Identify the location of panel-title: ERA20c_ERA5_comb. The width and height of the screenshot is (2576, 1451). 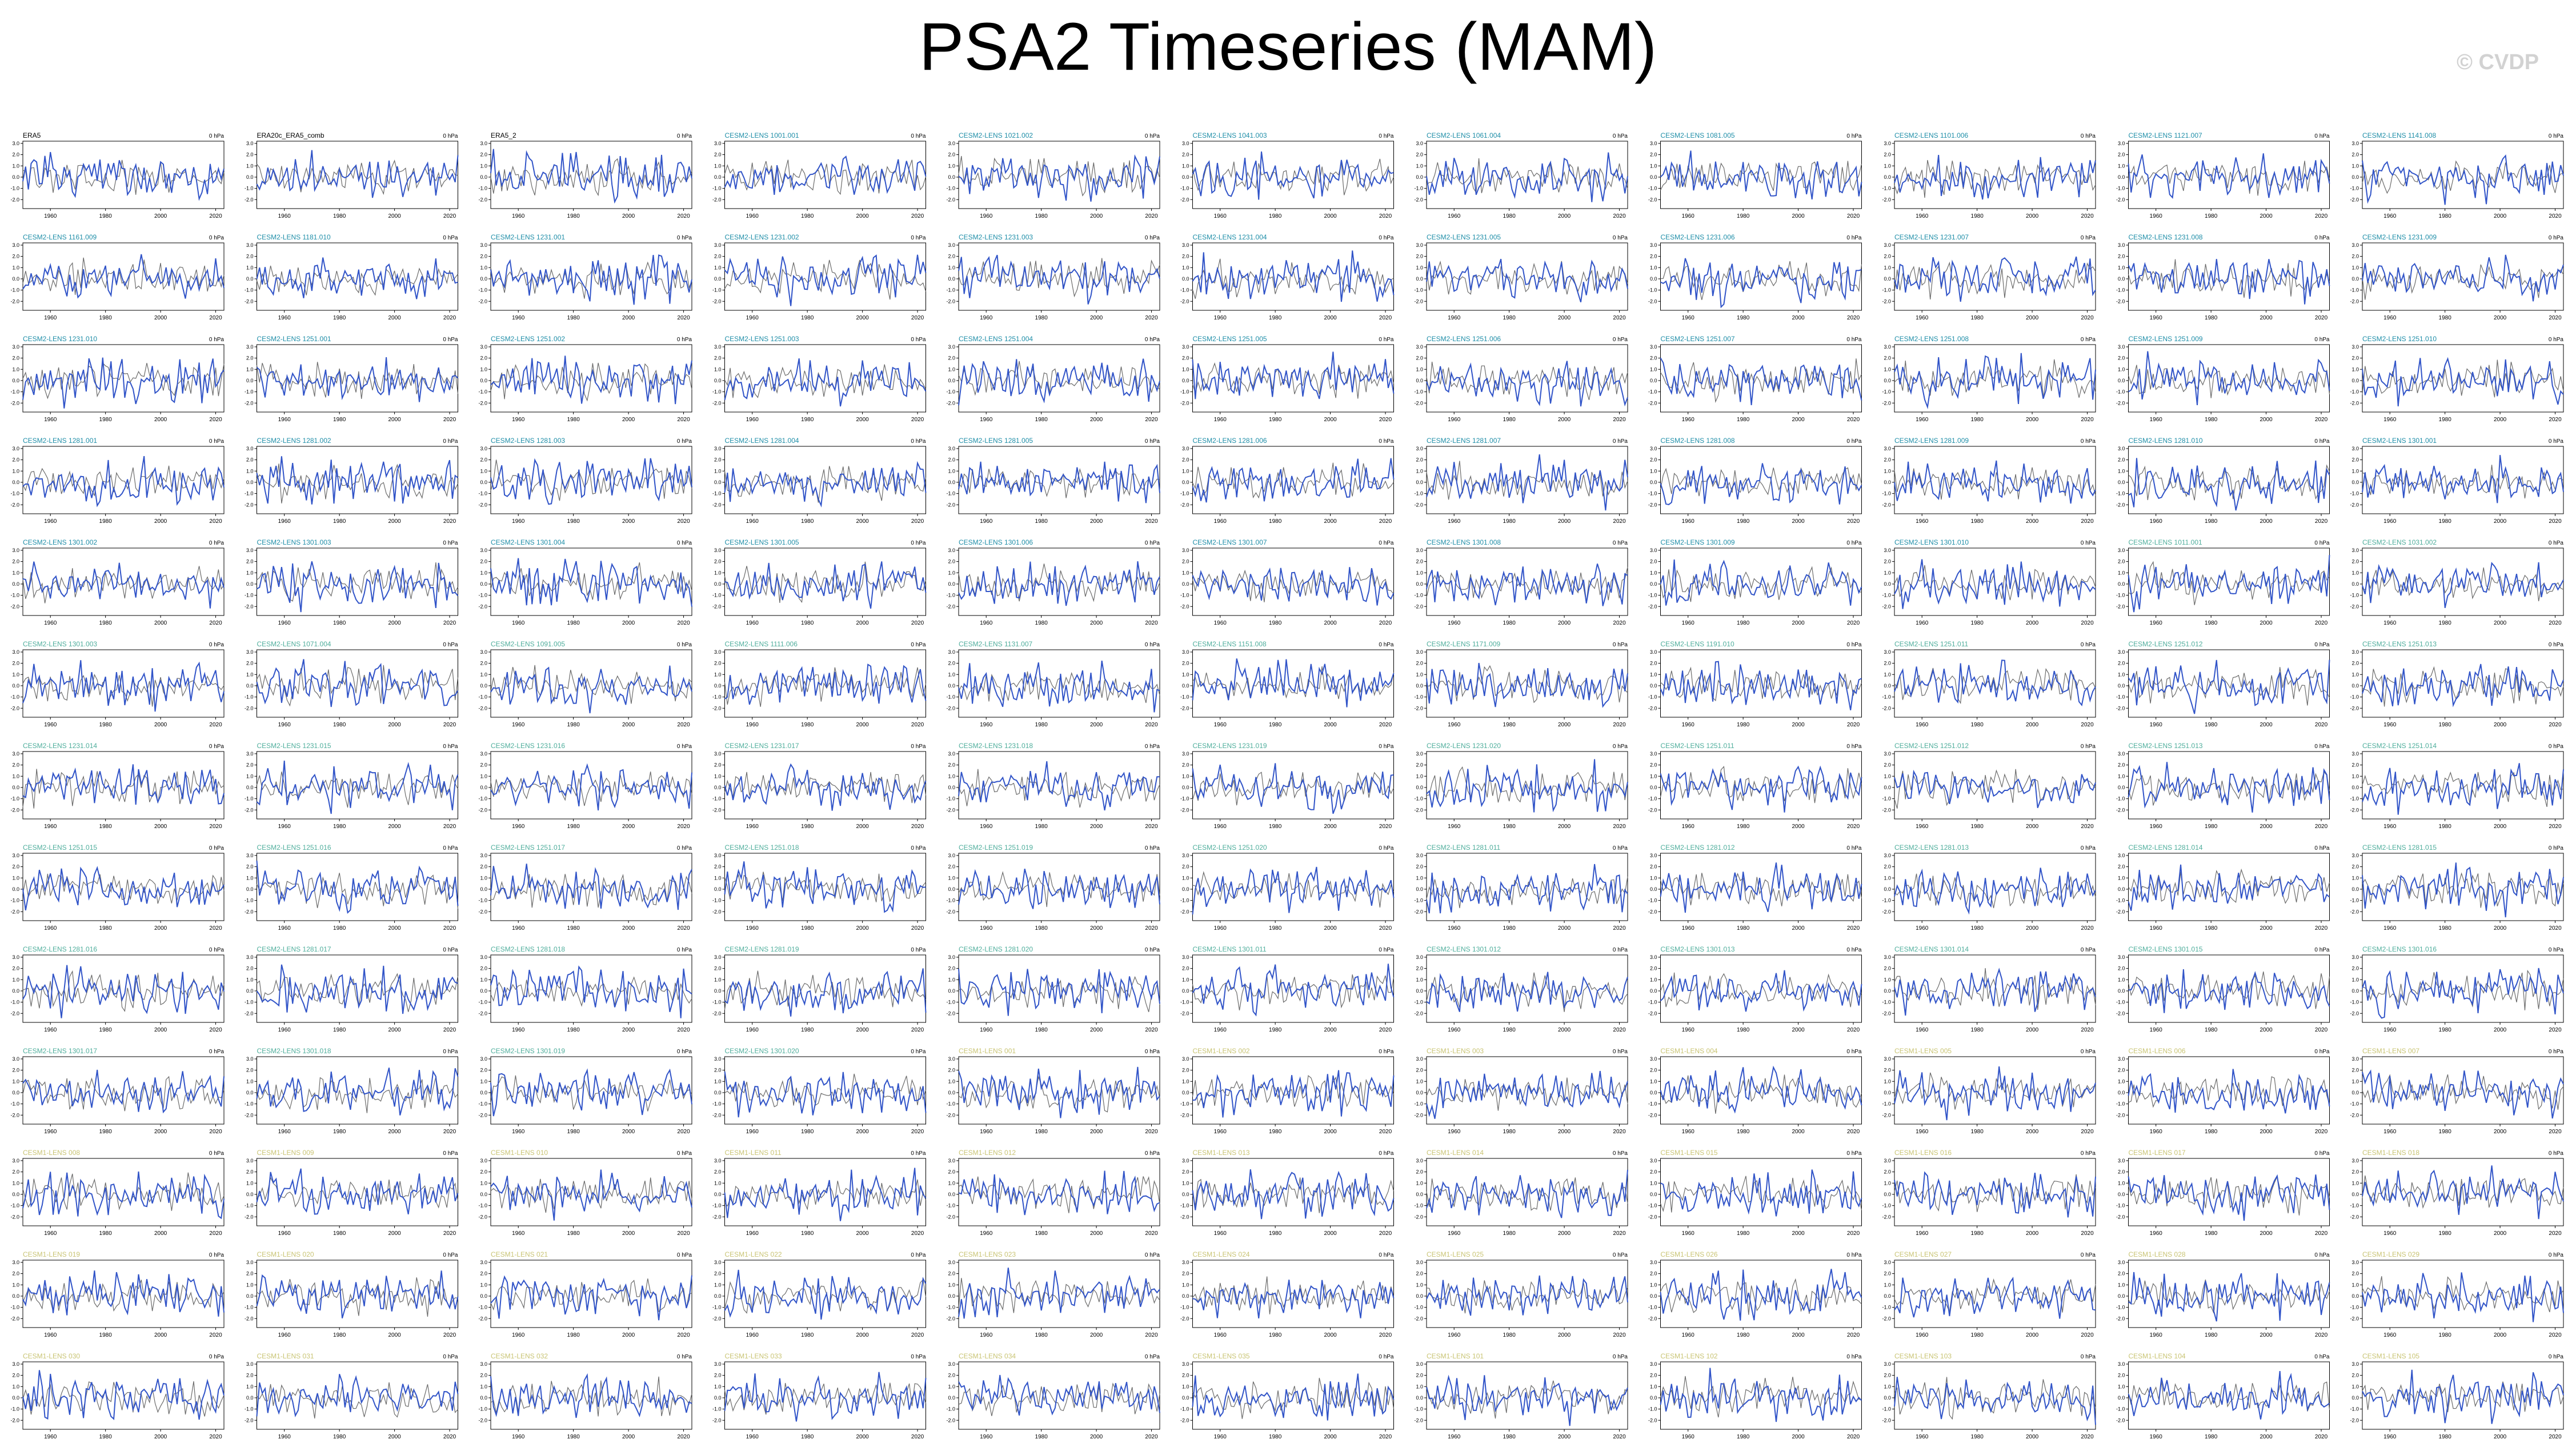
(290, 135).